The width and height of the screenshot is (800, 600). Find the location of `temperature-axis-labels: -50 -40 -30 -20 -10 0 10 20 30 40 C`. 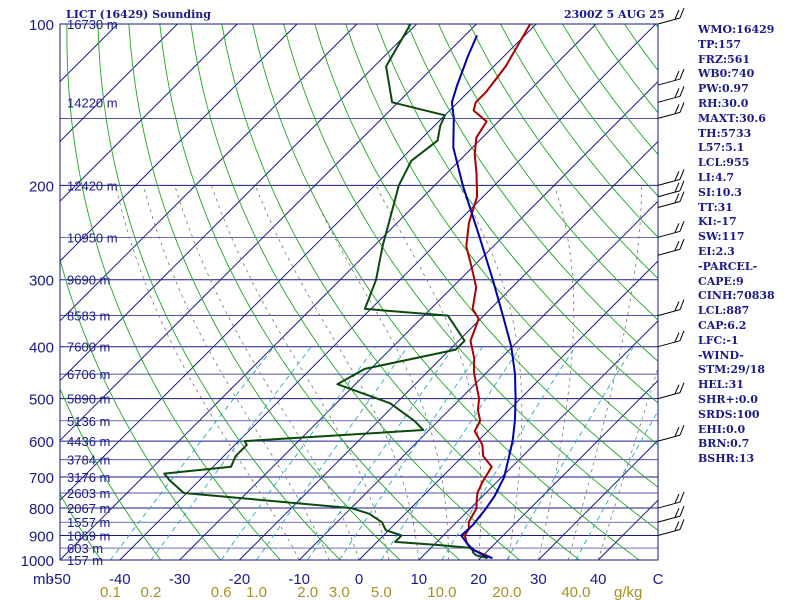

temperature-axis-labels: -50 -40 -30 -20 -10 0 10 20 30 40 C is located at coordinates (356, 579).